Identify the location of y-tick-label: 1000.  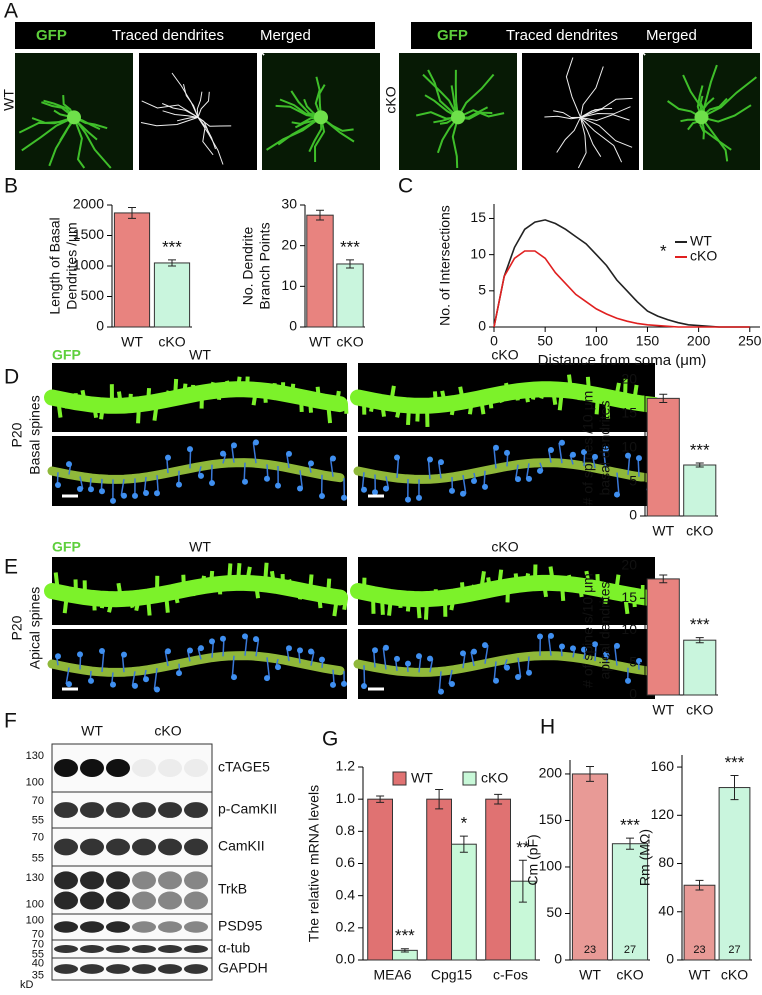
(88, 265).